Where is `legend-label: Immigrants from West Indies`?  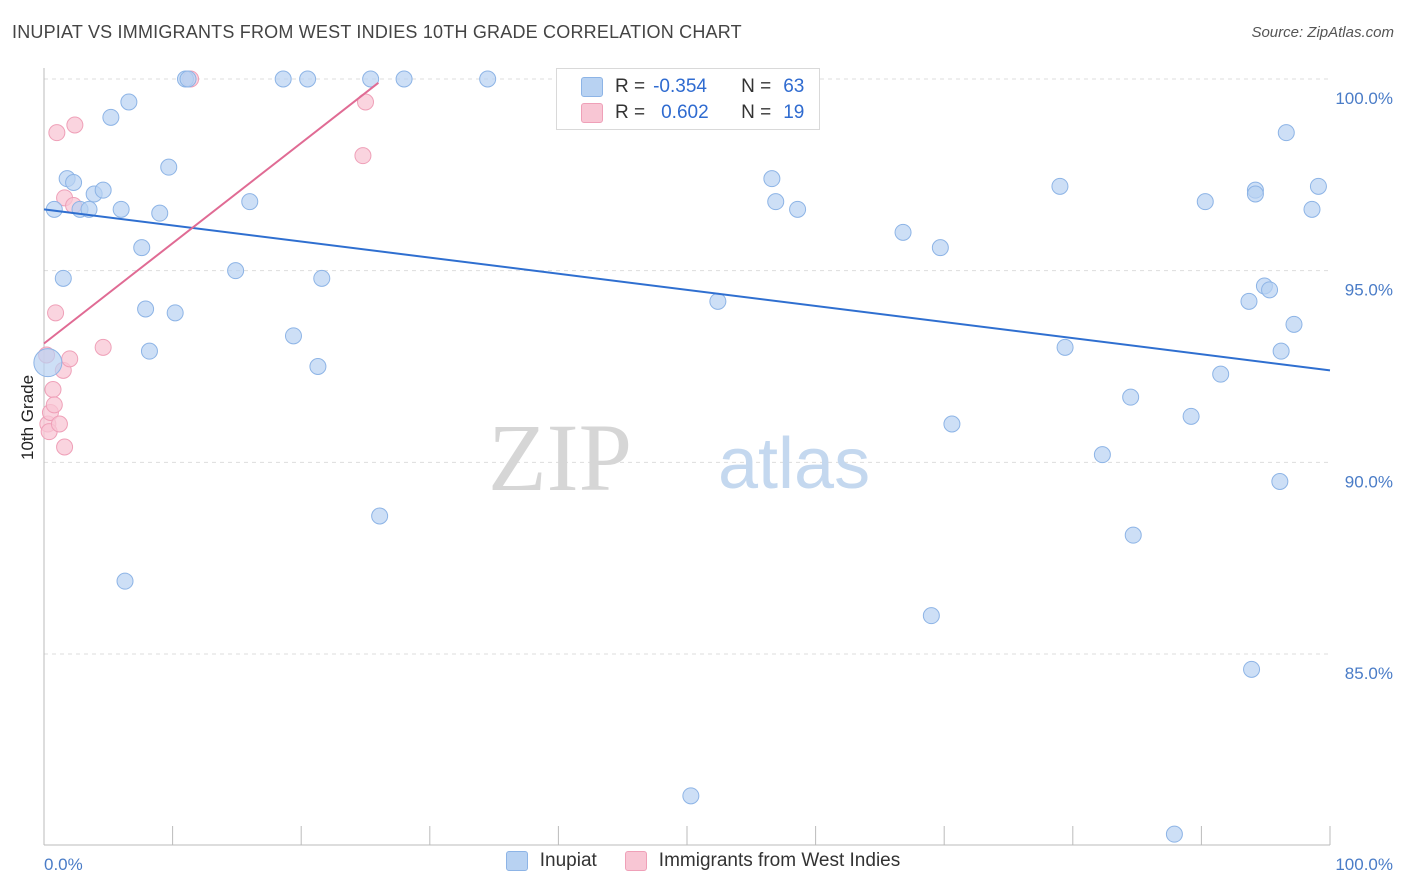 legend-label: Immigrants from West Indies is located at coordinates (779, 860).